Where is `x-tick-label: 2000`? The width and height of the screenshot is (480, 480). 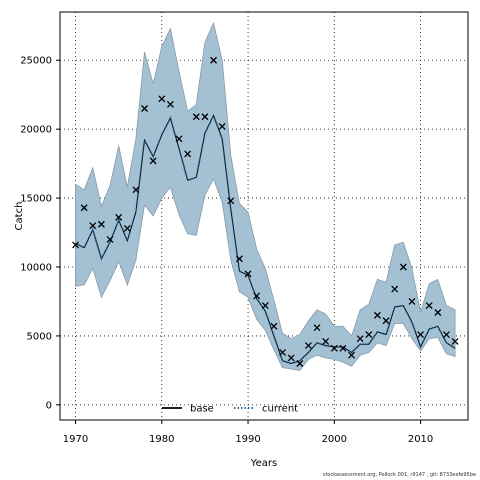 x-tick-label: 2000 is located at coordinates (334, 439).